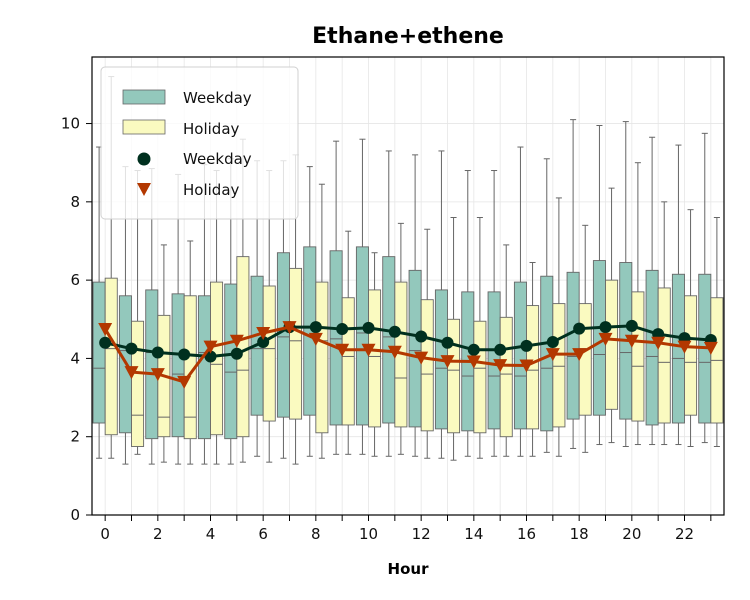 The height and width of the screenshot is (600, 750). What do you see at coordinates (579, 534) in the screenshot?
I see `x-tick-label: 18` at bounding box center [579, 534].